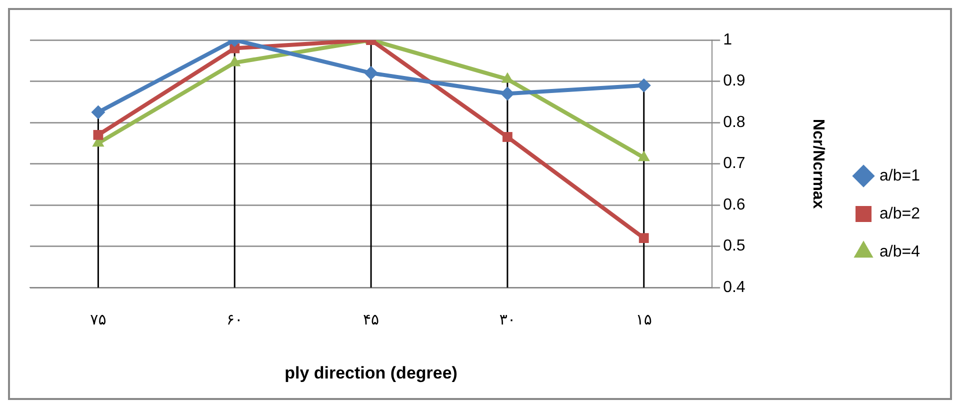 This screenshot has height=408, width=959. I want to click on y-axis-title: Ncr/Ncrmax, so click(818, 163).